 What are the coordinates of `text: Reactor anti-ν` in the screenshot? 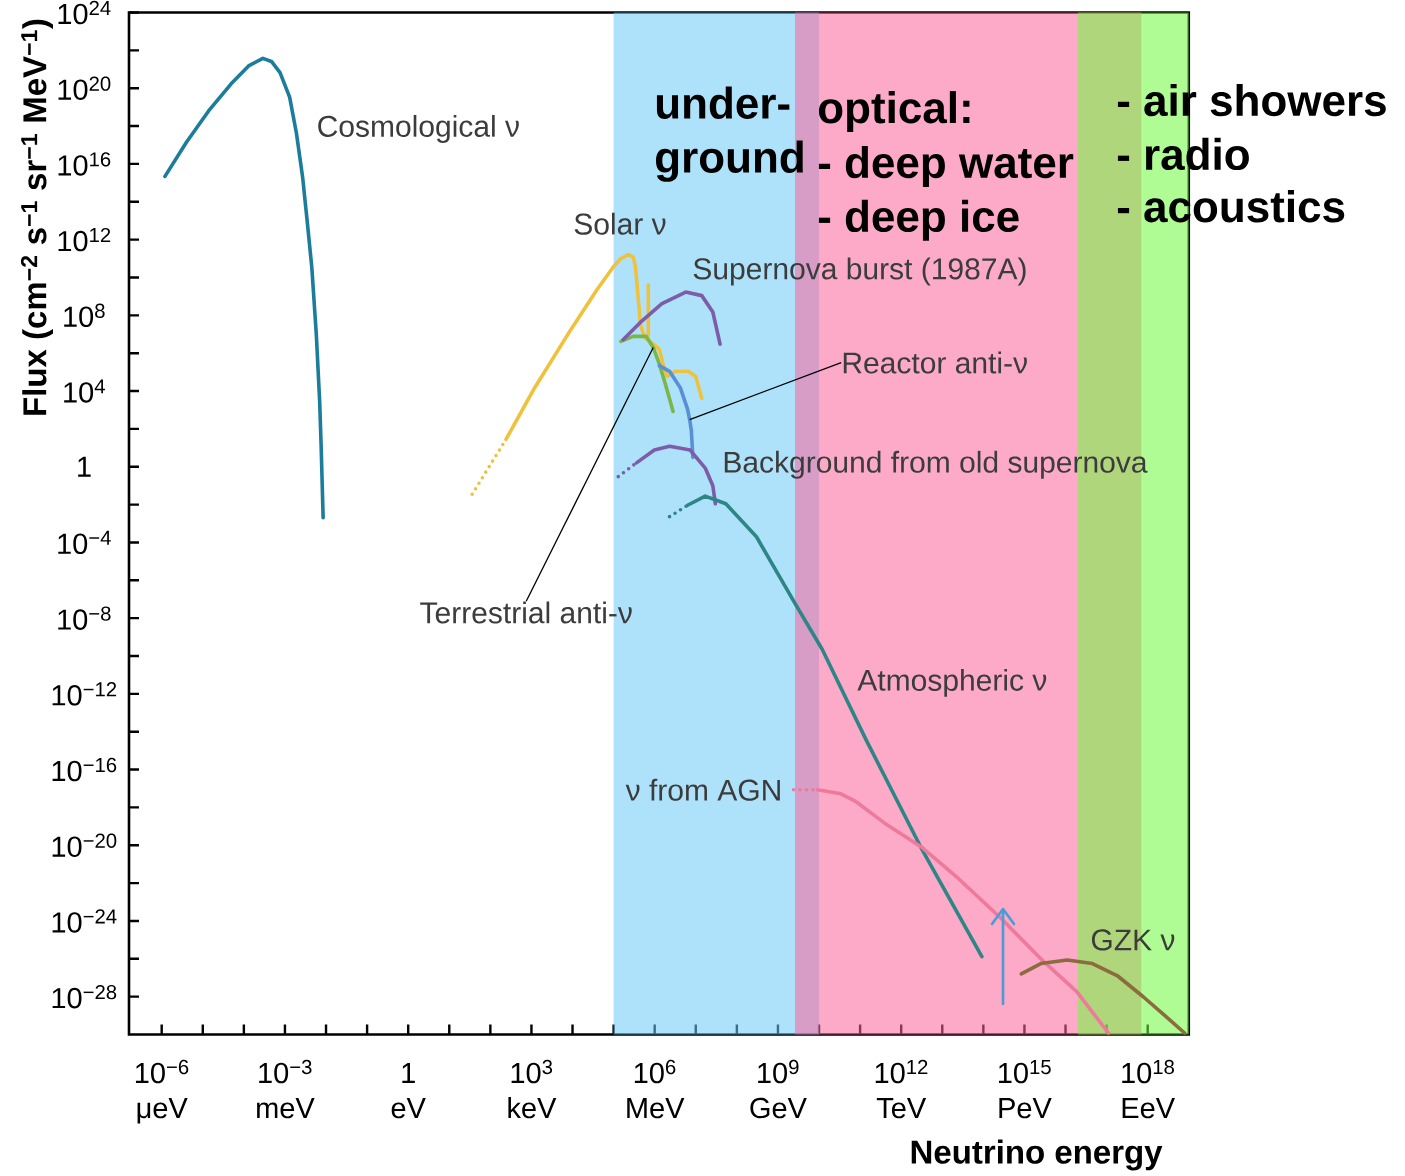 It's located at (935, 362).